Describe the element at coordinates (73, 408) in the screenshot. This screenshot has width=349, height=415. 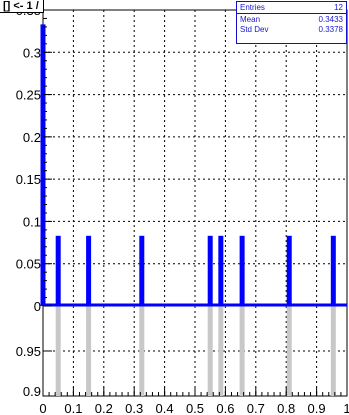
I see `x-tick-label: 0.1` at that location.